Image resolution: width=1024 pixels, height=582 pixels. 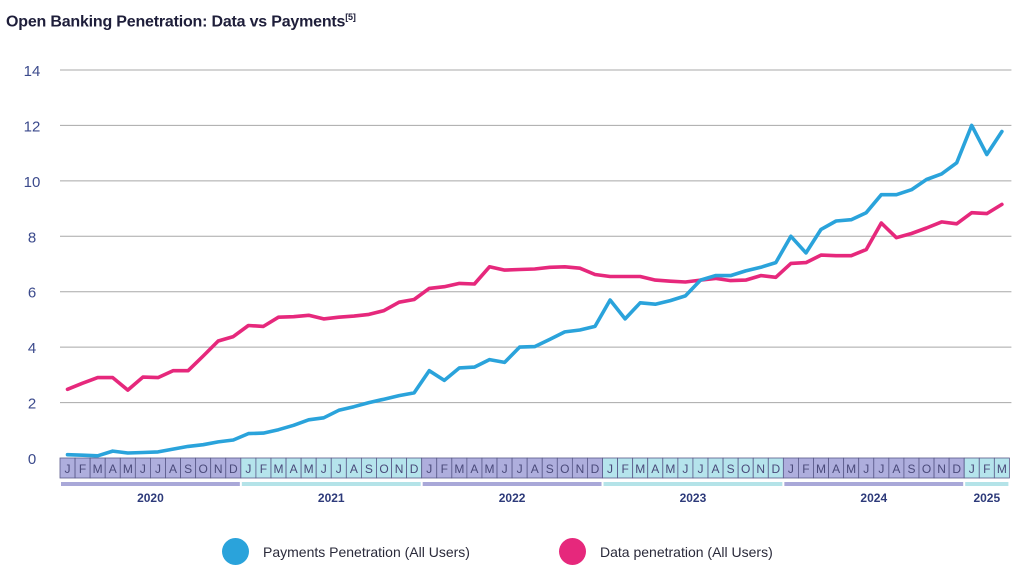 I want to click on year-label: 2023, so click(x=693, y=498).